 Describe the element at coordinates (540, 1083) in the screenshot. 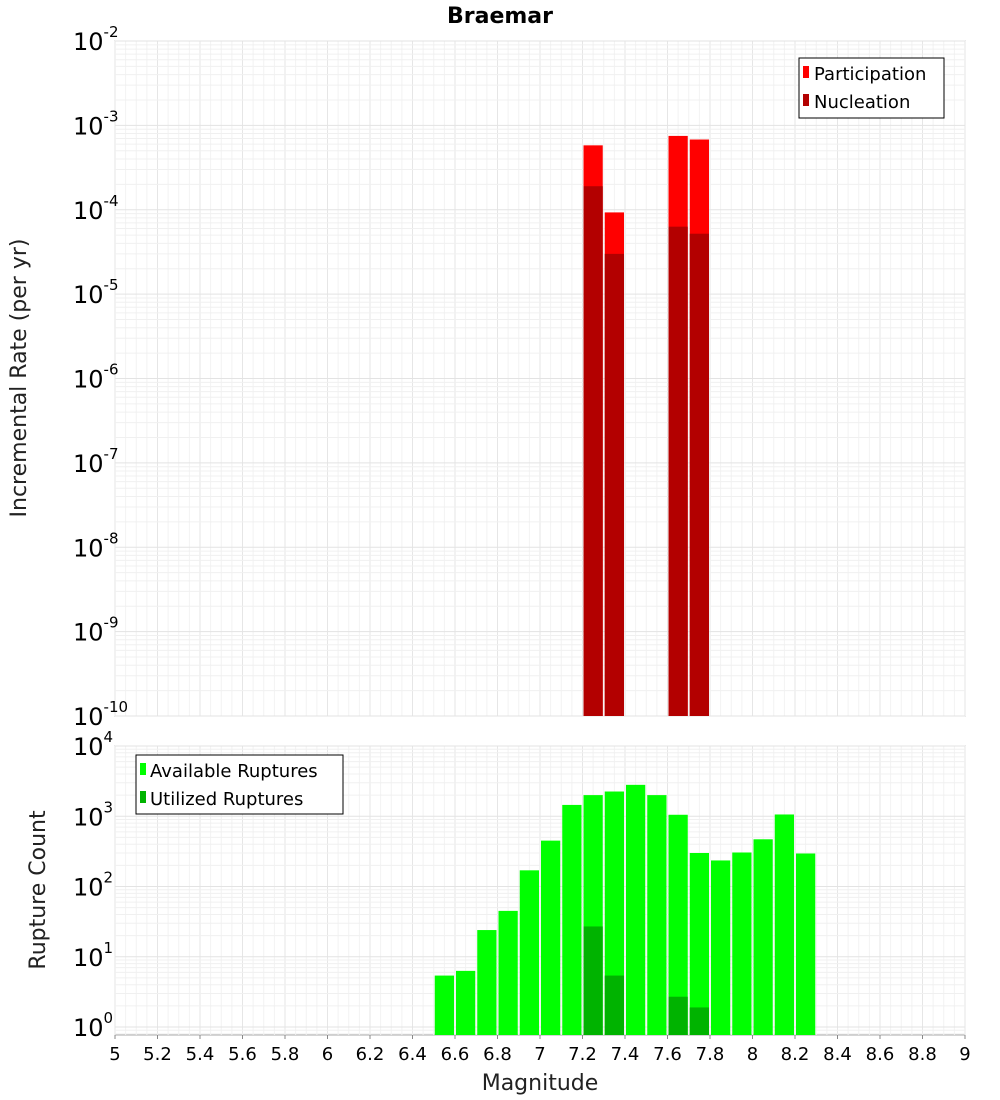

I see `x-axis-label: Magnitude` at that location.